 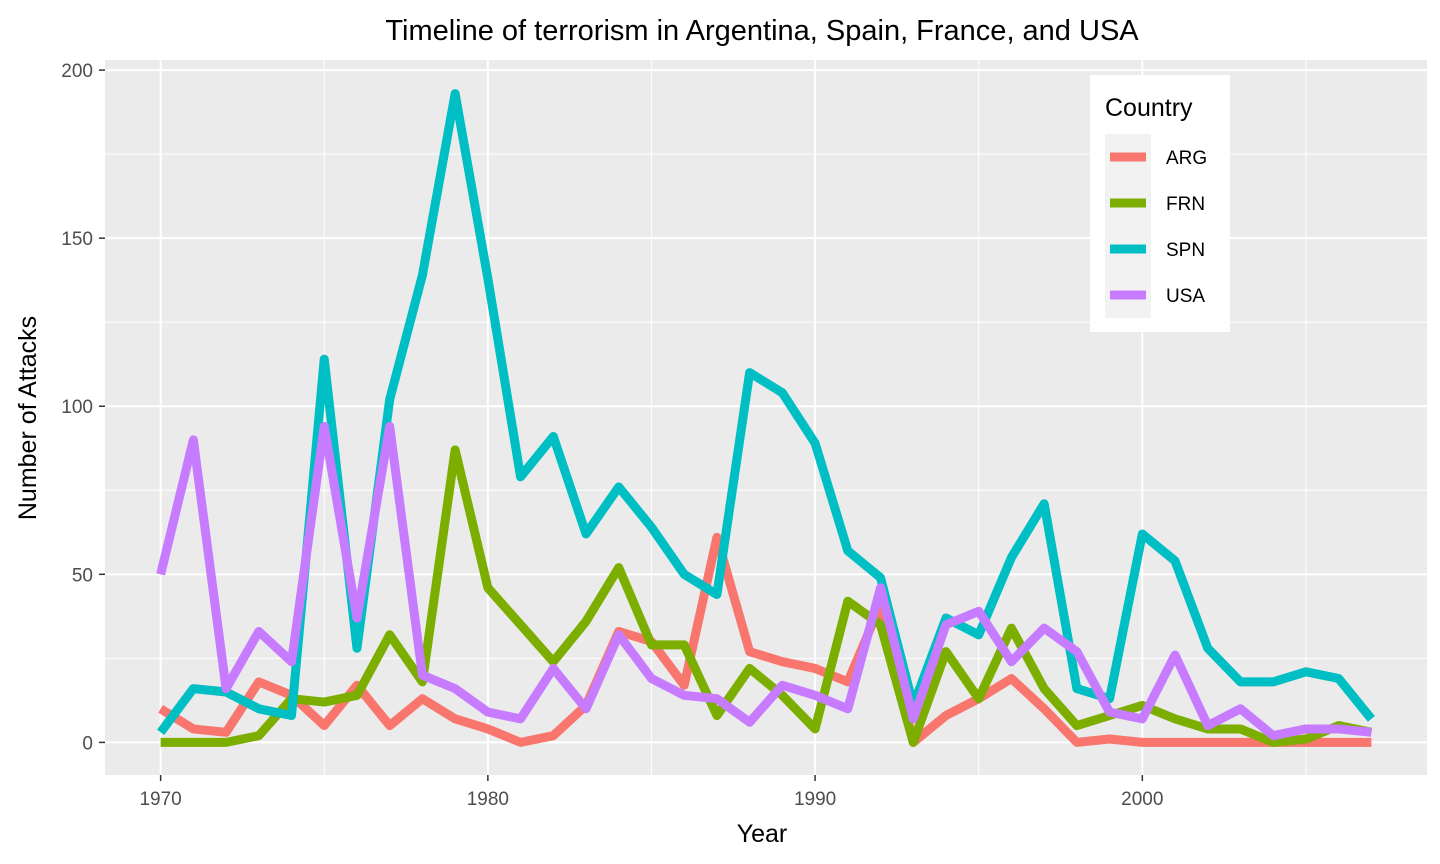 What do you see at coordinates (160, 799) in the screenshot?
I see `x-tick-label: 1970` at bounding box center [160, 799].